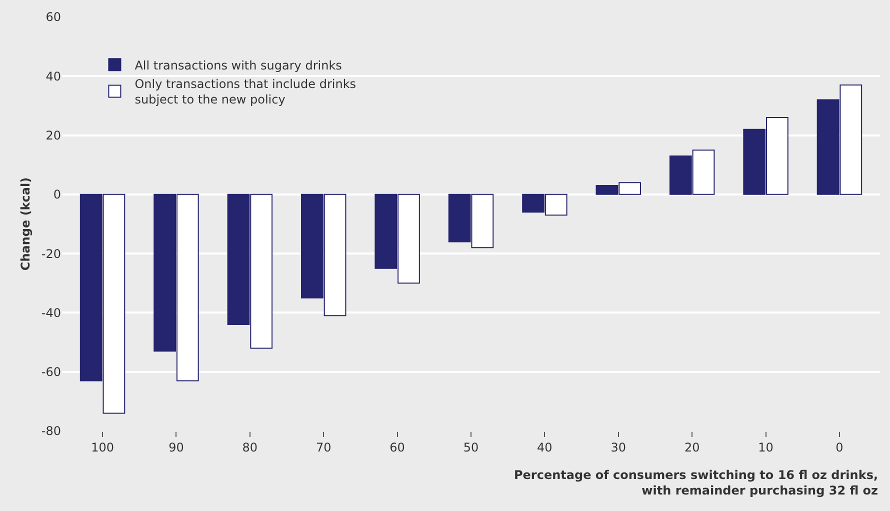 This screenshot has width=890, height=511. Describe the element at coordinates (51, 253) in the screenshot. I see `y-tick-label: -20` at that location.